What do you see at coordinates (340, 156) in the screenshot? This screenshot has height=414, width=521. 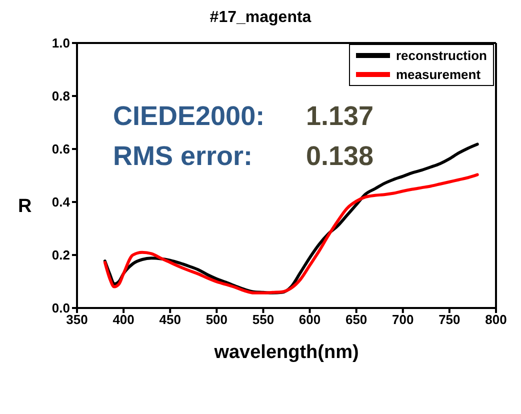 I see `annotation: 0.138` at bounding box center [340, 156].